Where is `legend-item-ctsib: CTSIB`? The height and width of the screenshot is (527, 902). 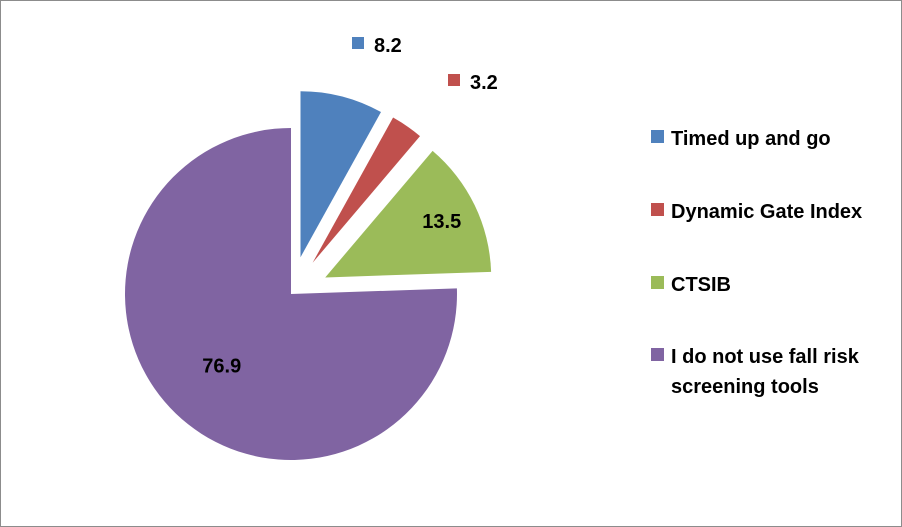
legend-item-ctsib: CTSIB is located at coordinates (768, 285).